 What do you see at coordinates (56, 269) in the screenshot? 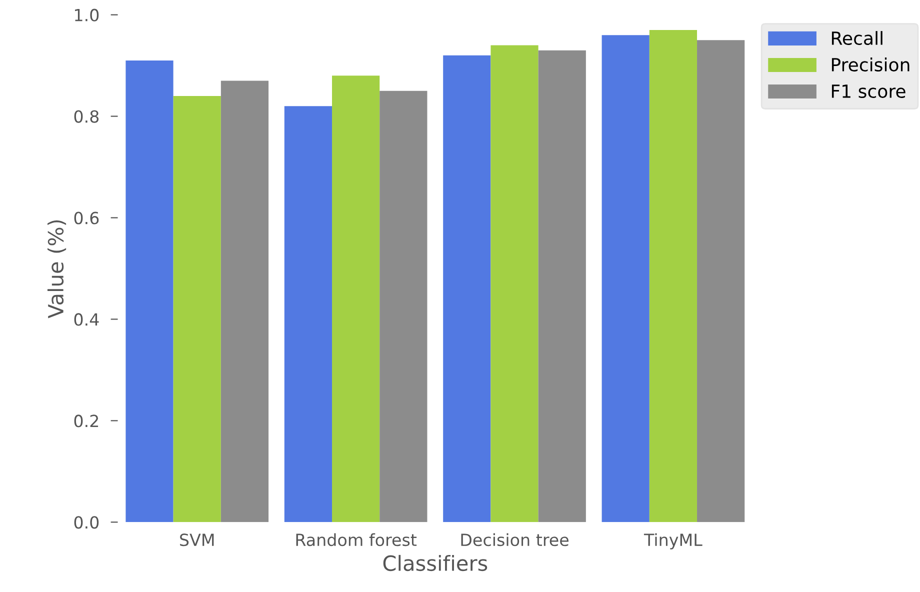
I see `y-axis-title: Value (%)` at bounding box center [56, 269].